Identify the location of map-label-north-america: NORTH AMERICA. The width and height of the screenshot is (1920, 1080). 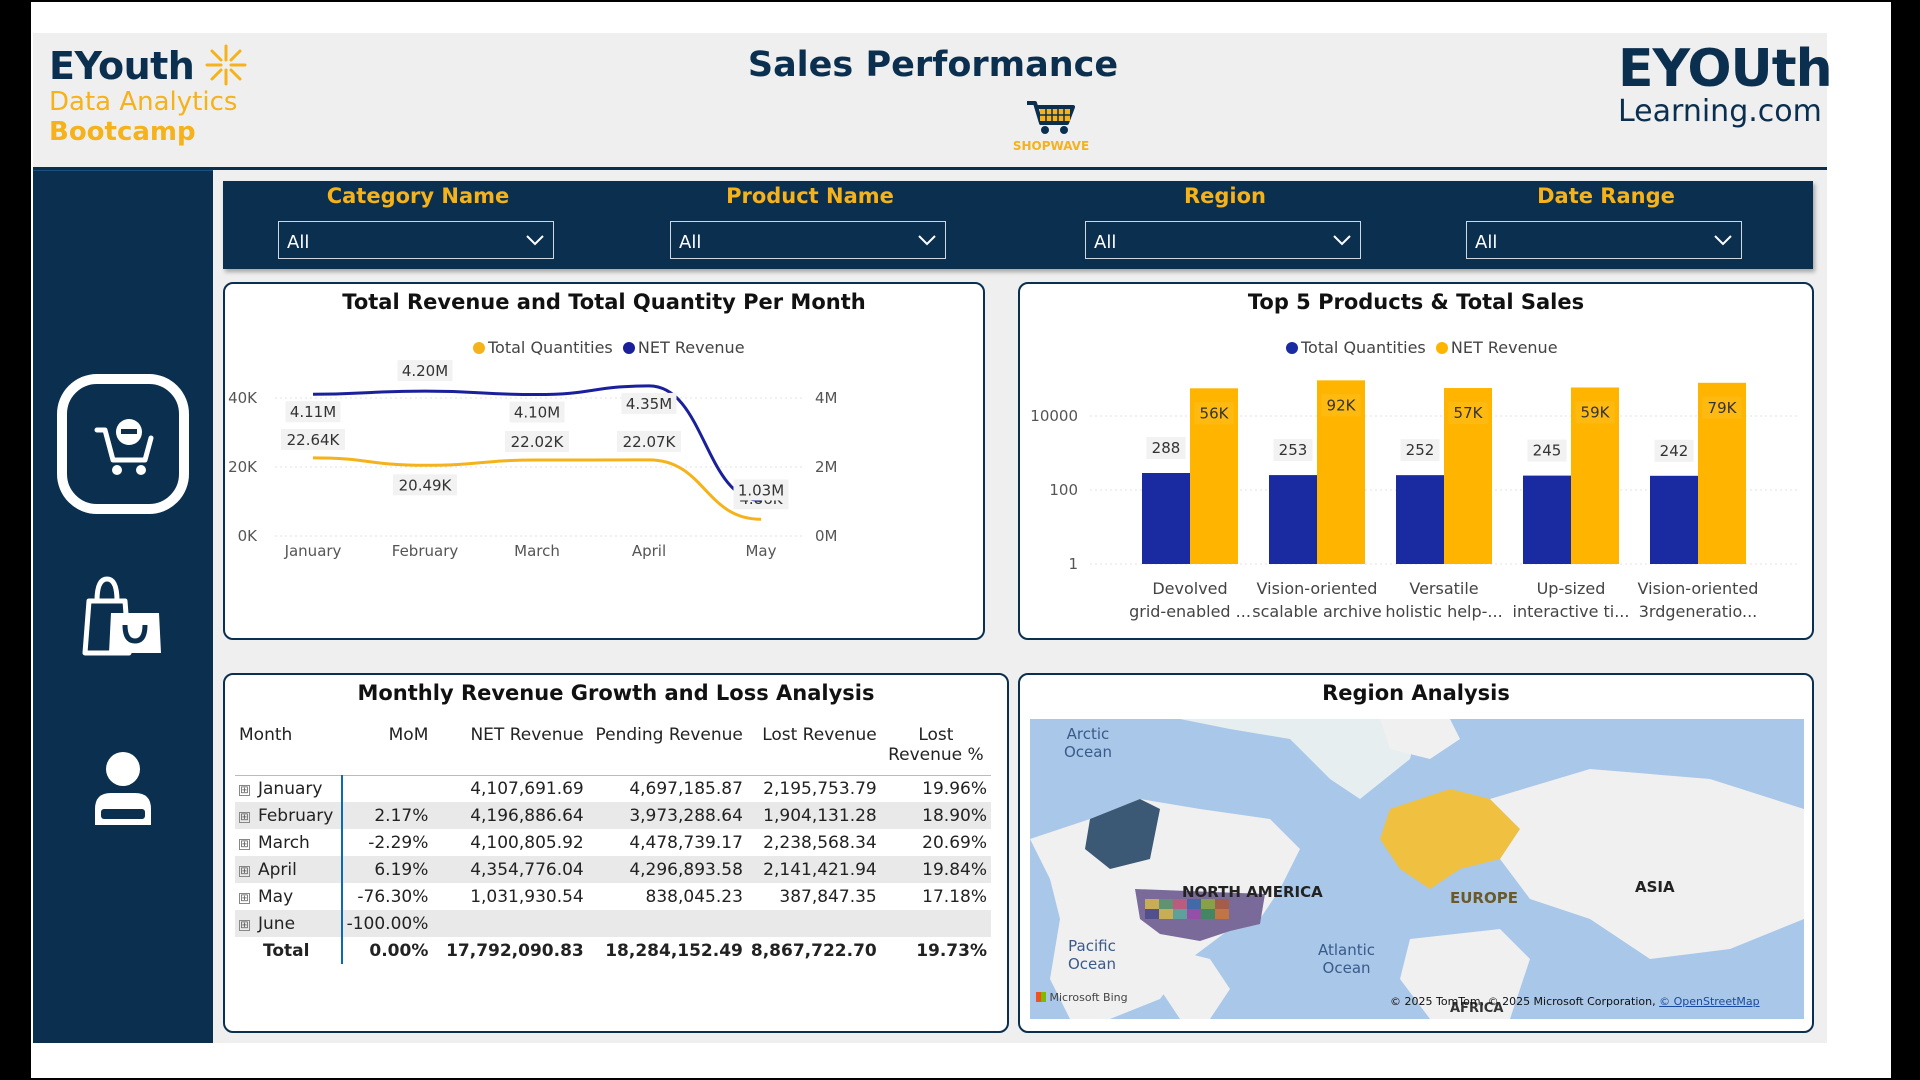
(1252, 892).